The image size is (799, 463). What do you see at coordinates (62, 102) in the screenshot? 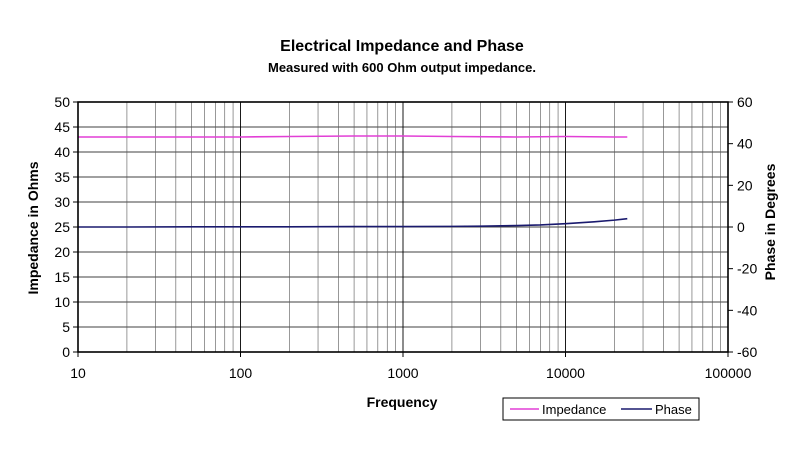
I see `y-tick-label: 50` at bounding box center [62, 102].